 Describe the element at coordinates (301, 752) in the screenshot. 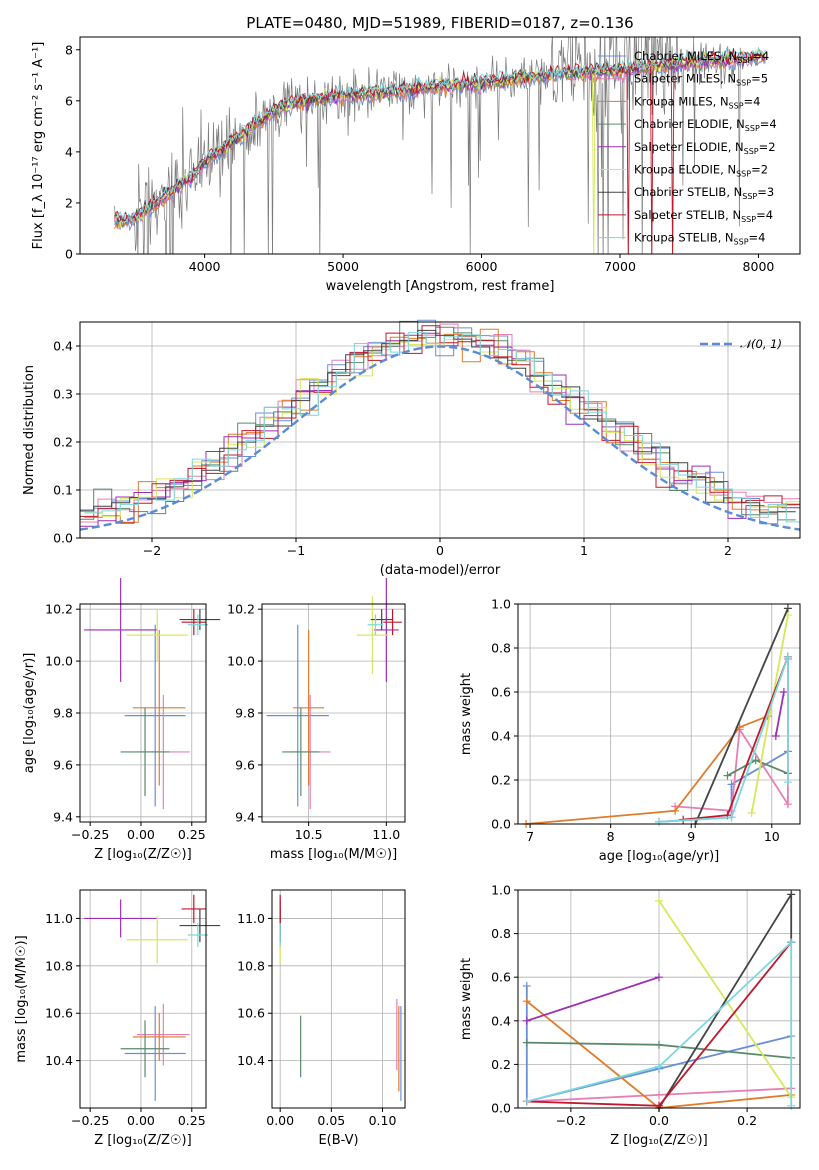

I see `errorbar-chabrier-elodie` at that location.